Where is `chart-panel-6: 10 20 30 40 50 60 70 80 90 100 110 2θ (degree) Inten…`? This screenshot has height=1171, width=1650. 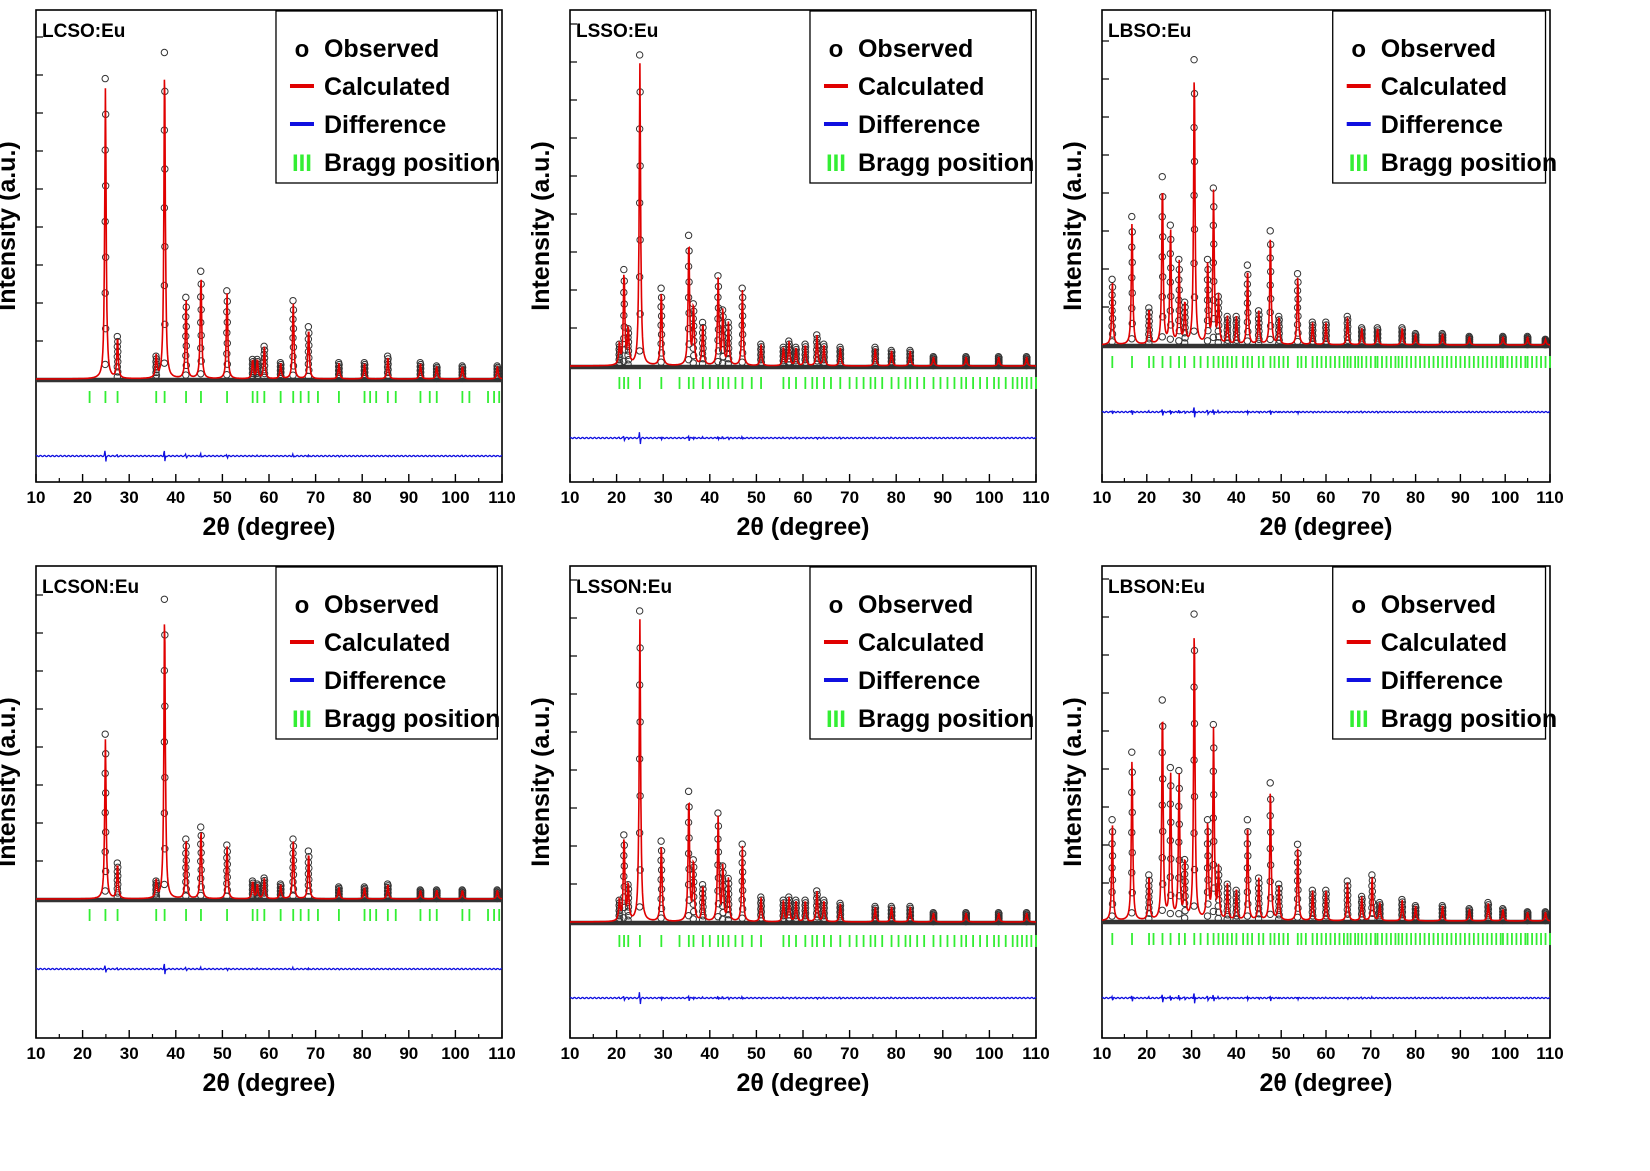 chart-panel-6: 10 20 30 40 50 60 70 80 90 100 110 2θ (degree) Inten… is located at coordinates (1311, 831).